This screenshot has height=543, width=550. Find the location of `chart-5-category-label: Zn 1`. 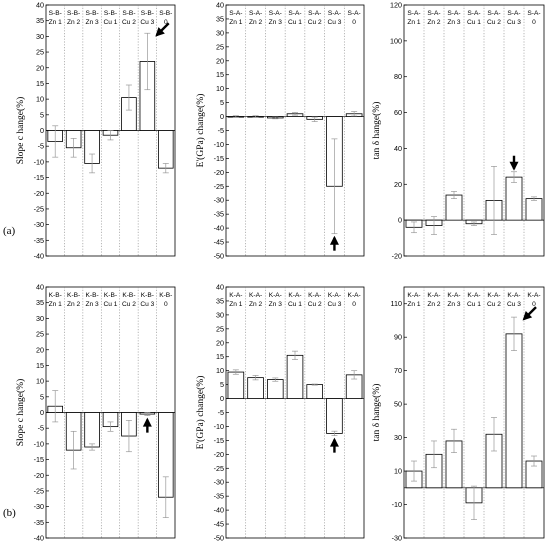

chart-5-category-label: Zn 1 is located at coordinates (236, 304).